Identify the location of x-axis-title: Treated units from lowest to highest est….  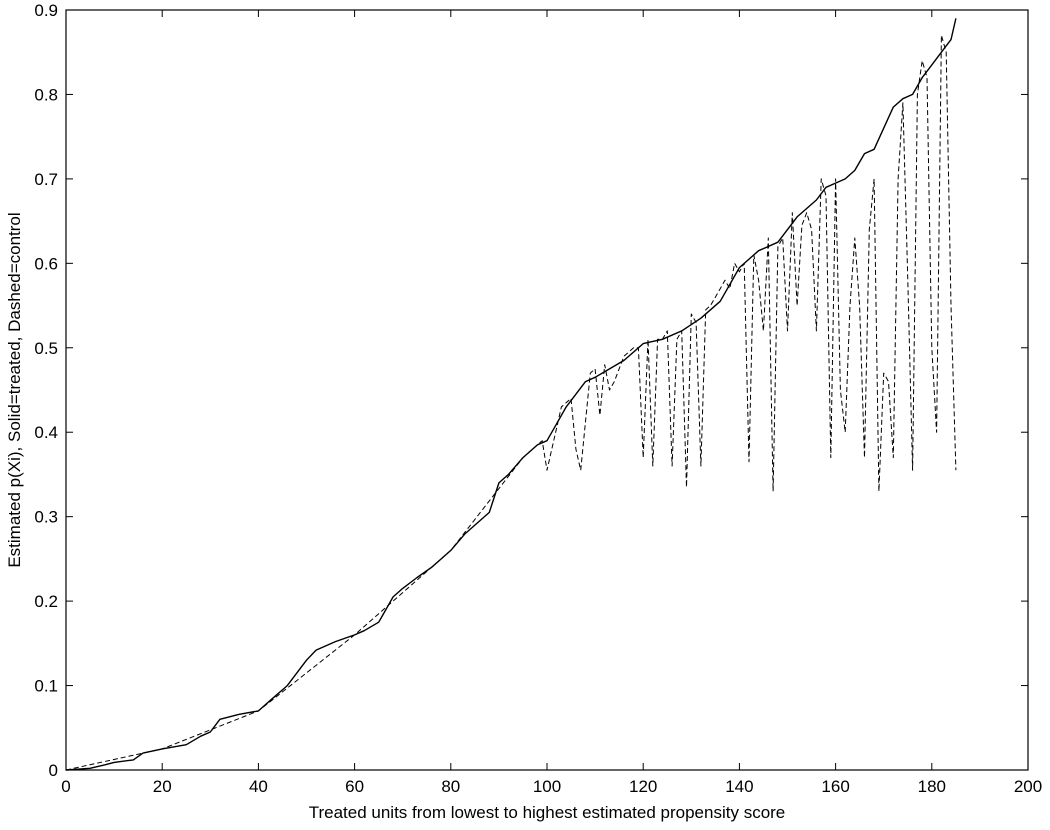
(547, 812).